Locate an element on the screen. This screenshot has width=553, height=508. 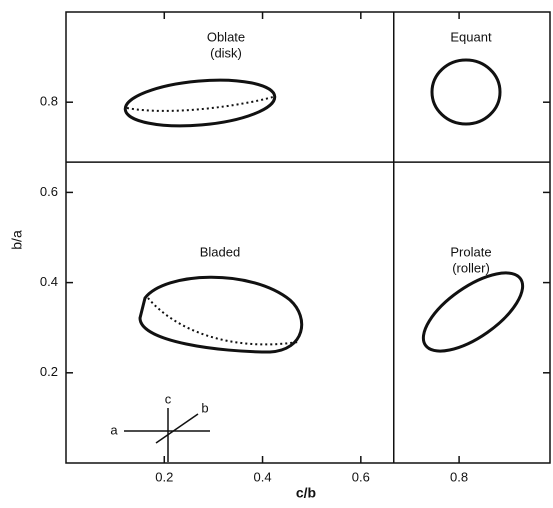
oblate-dotted-edge is located at coordinates (200, 104).